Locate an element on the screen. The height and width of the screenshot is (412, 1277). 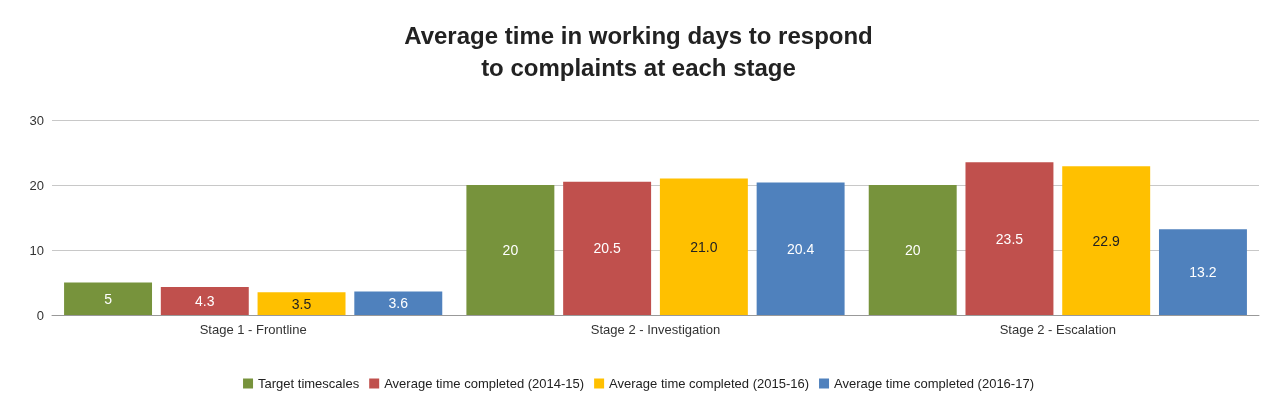
legend-label: Target timescales is located at coordinates (309, 383).